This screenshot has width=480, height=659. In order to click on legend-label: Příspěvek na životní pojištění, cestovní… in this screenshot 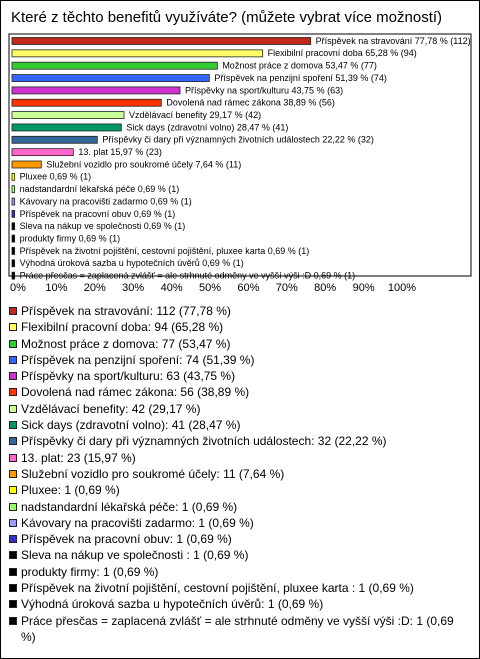, I will do `click(217, 588)`.